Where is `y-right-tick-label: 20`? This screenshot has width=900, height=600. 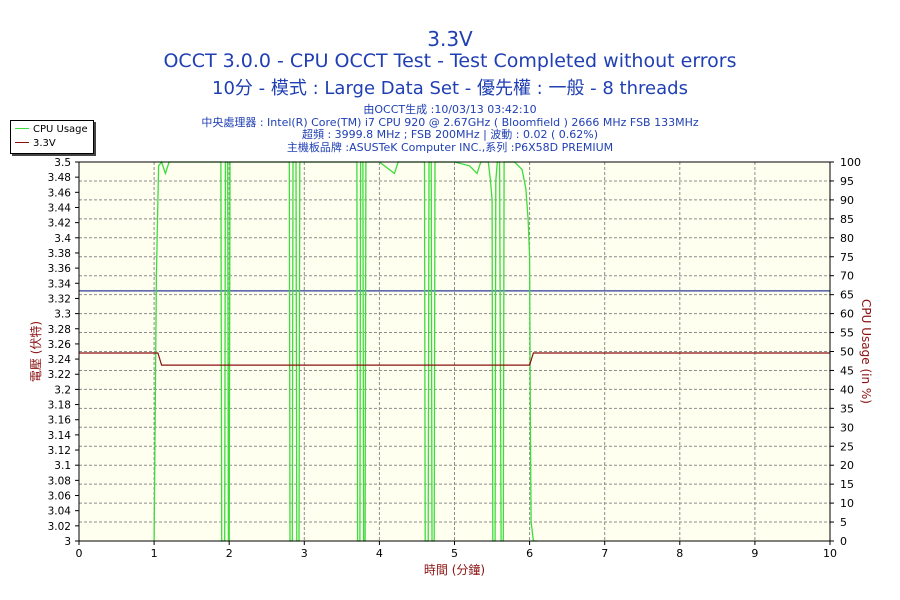
y-right-tick-label: 20 is located at coordinates (847, 465).